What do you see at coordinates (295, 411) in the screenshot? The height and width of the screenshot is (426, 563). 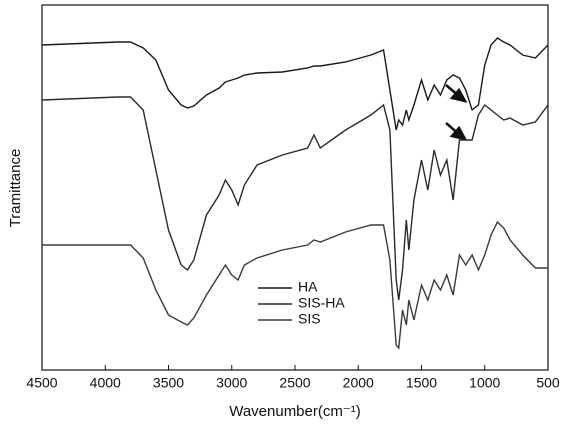 I see `x-axis-label: Wavenumber(cm⁻¹)` at bounding box center [295, 411].